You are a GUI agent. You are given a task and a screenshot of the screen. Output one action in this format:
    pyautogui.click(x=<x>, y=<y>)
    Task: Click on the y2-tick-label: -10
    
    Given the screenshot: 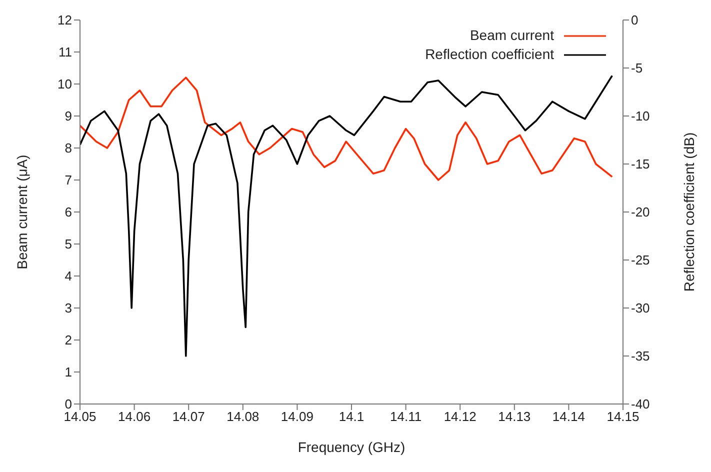 What is the action you would take?
    pyautogui.click(x=640, y=116)
    